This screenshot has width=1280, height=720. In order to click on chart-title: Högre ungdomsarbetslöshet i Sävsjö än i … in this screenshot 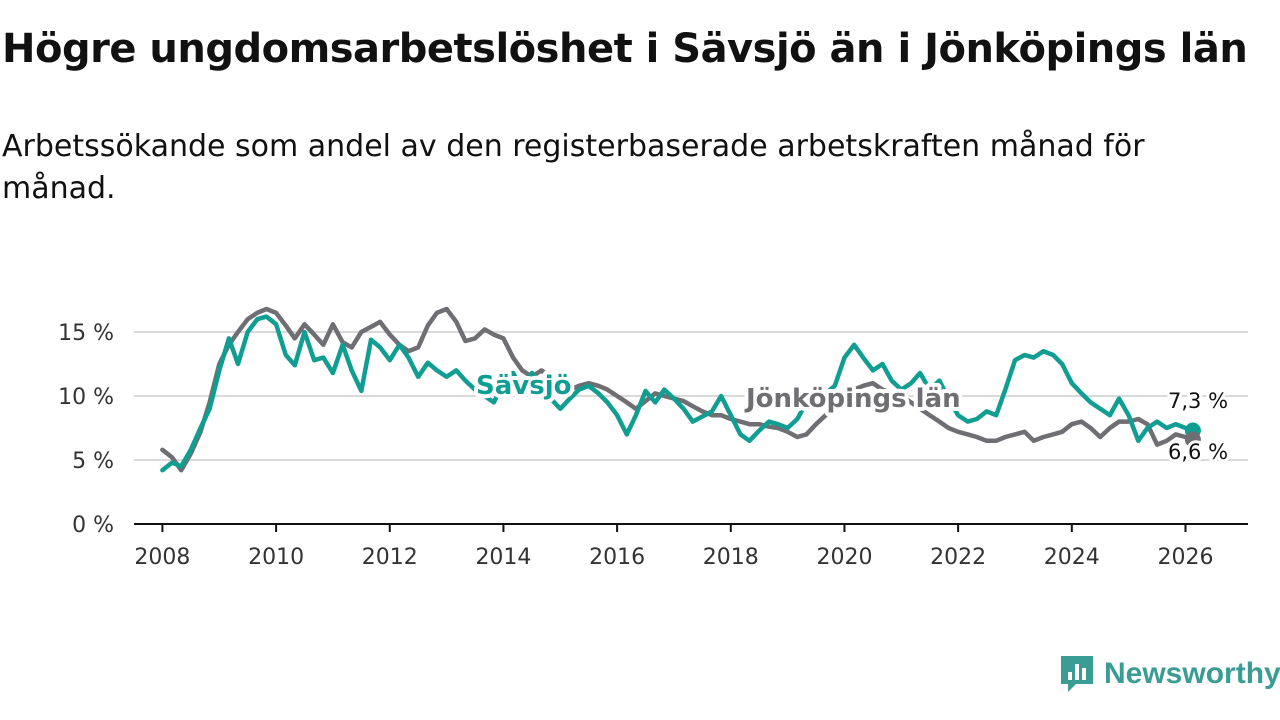, I will do `click(625, 49)`.